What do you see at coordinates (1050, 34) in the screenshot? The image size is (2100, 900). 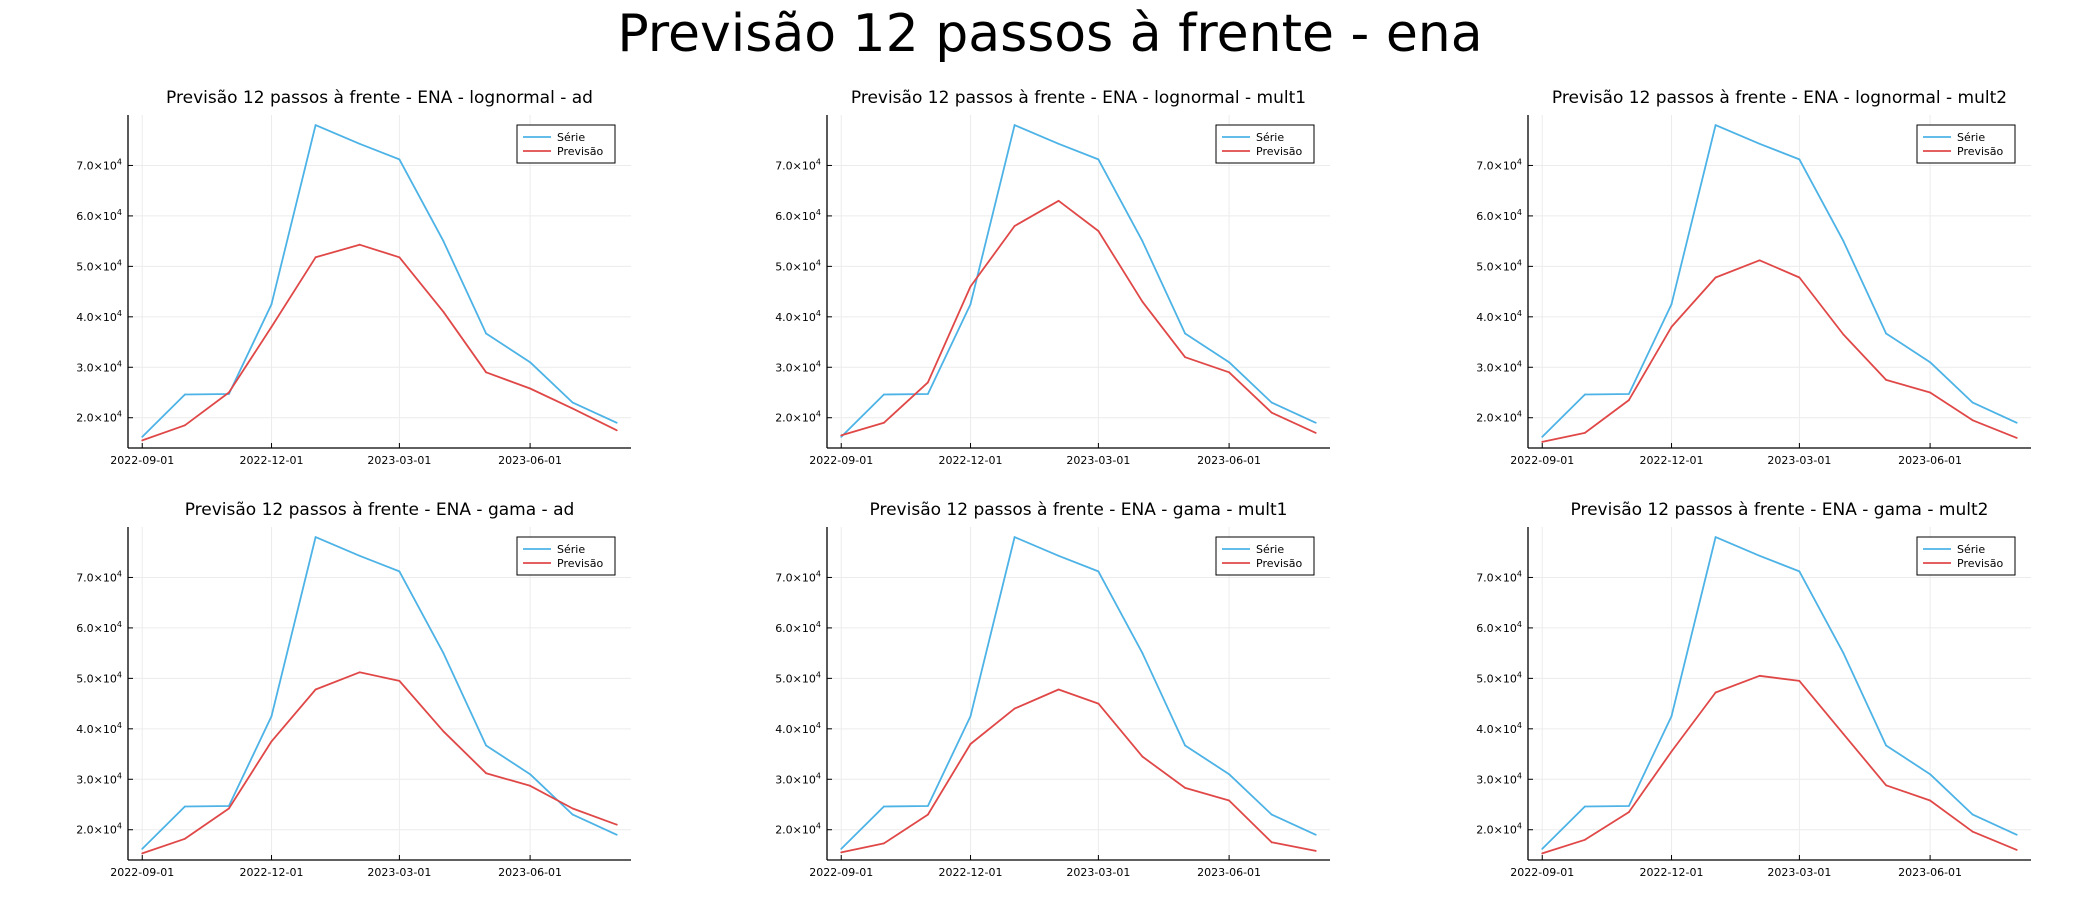 I see `figure-title: Previsão 12 passos à frente - ena` at bounding box center [1050, 34].